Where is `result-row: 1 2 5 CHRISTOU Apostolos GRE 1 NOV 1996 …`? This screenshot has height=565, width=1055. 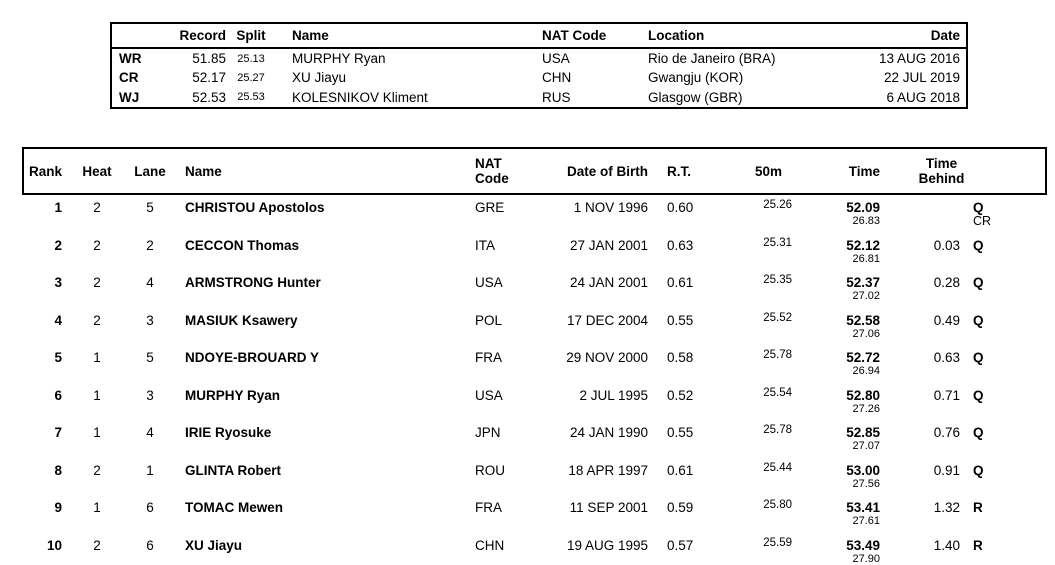
result-row: 1 2 5 CHRISTOU Apostolos GRE 1 NOV 1996 … is located at coordinates (534, 214).